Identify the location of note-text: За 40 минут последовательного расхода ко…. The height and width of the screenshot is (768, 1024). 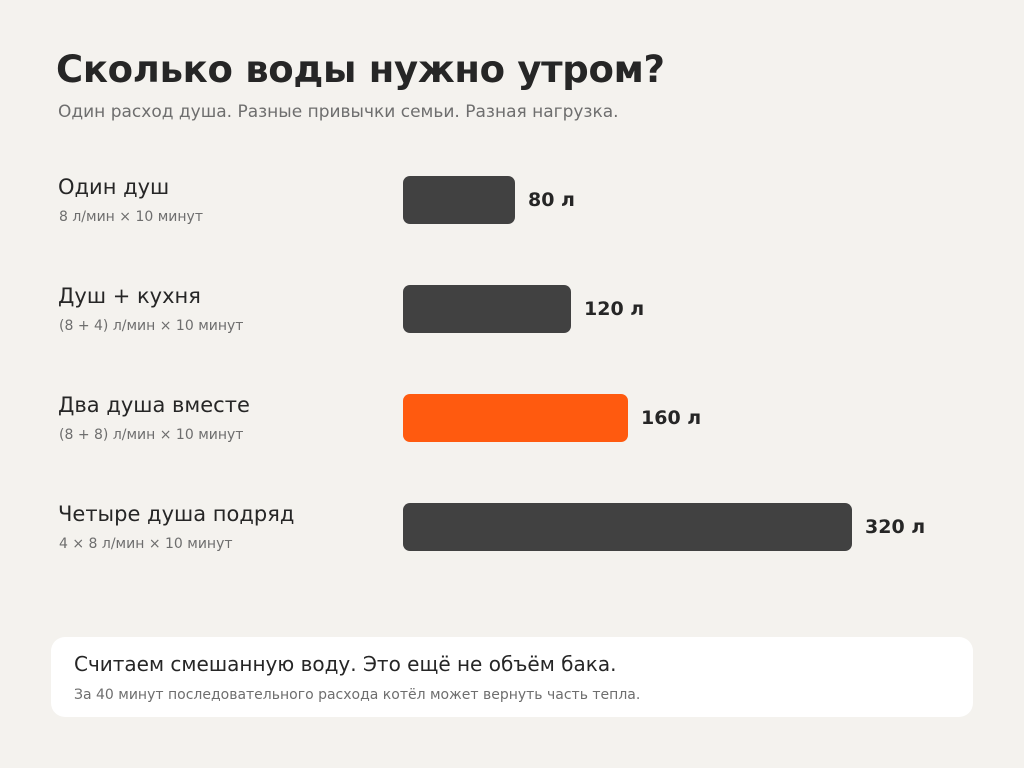
(357, 695).